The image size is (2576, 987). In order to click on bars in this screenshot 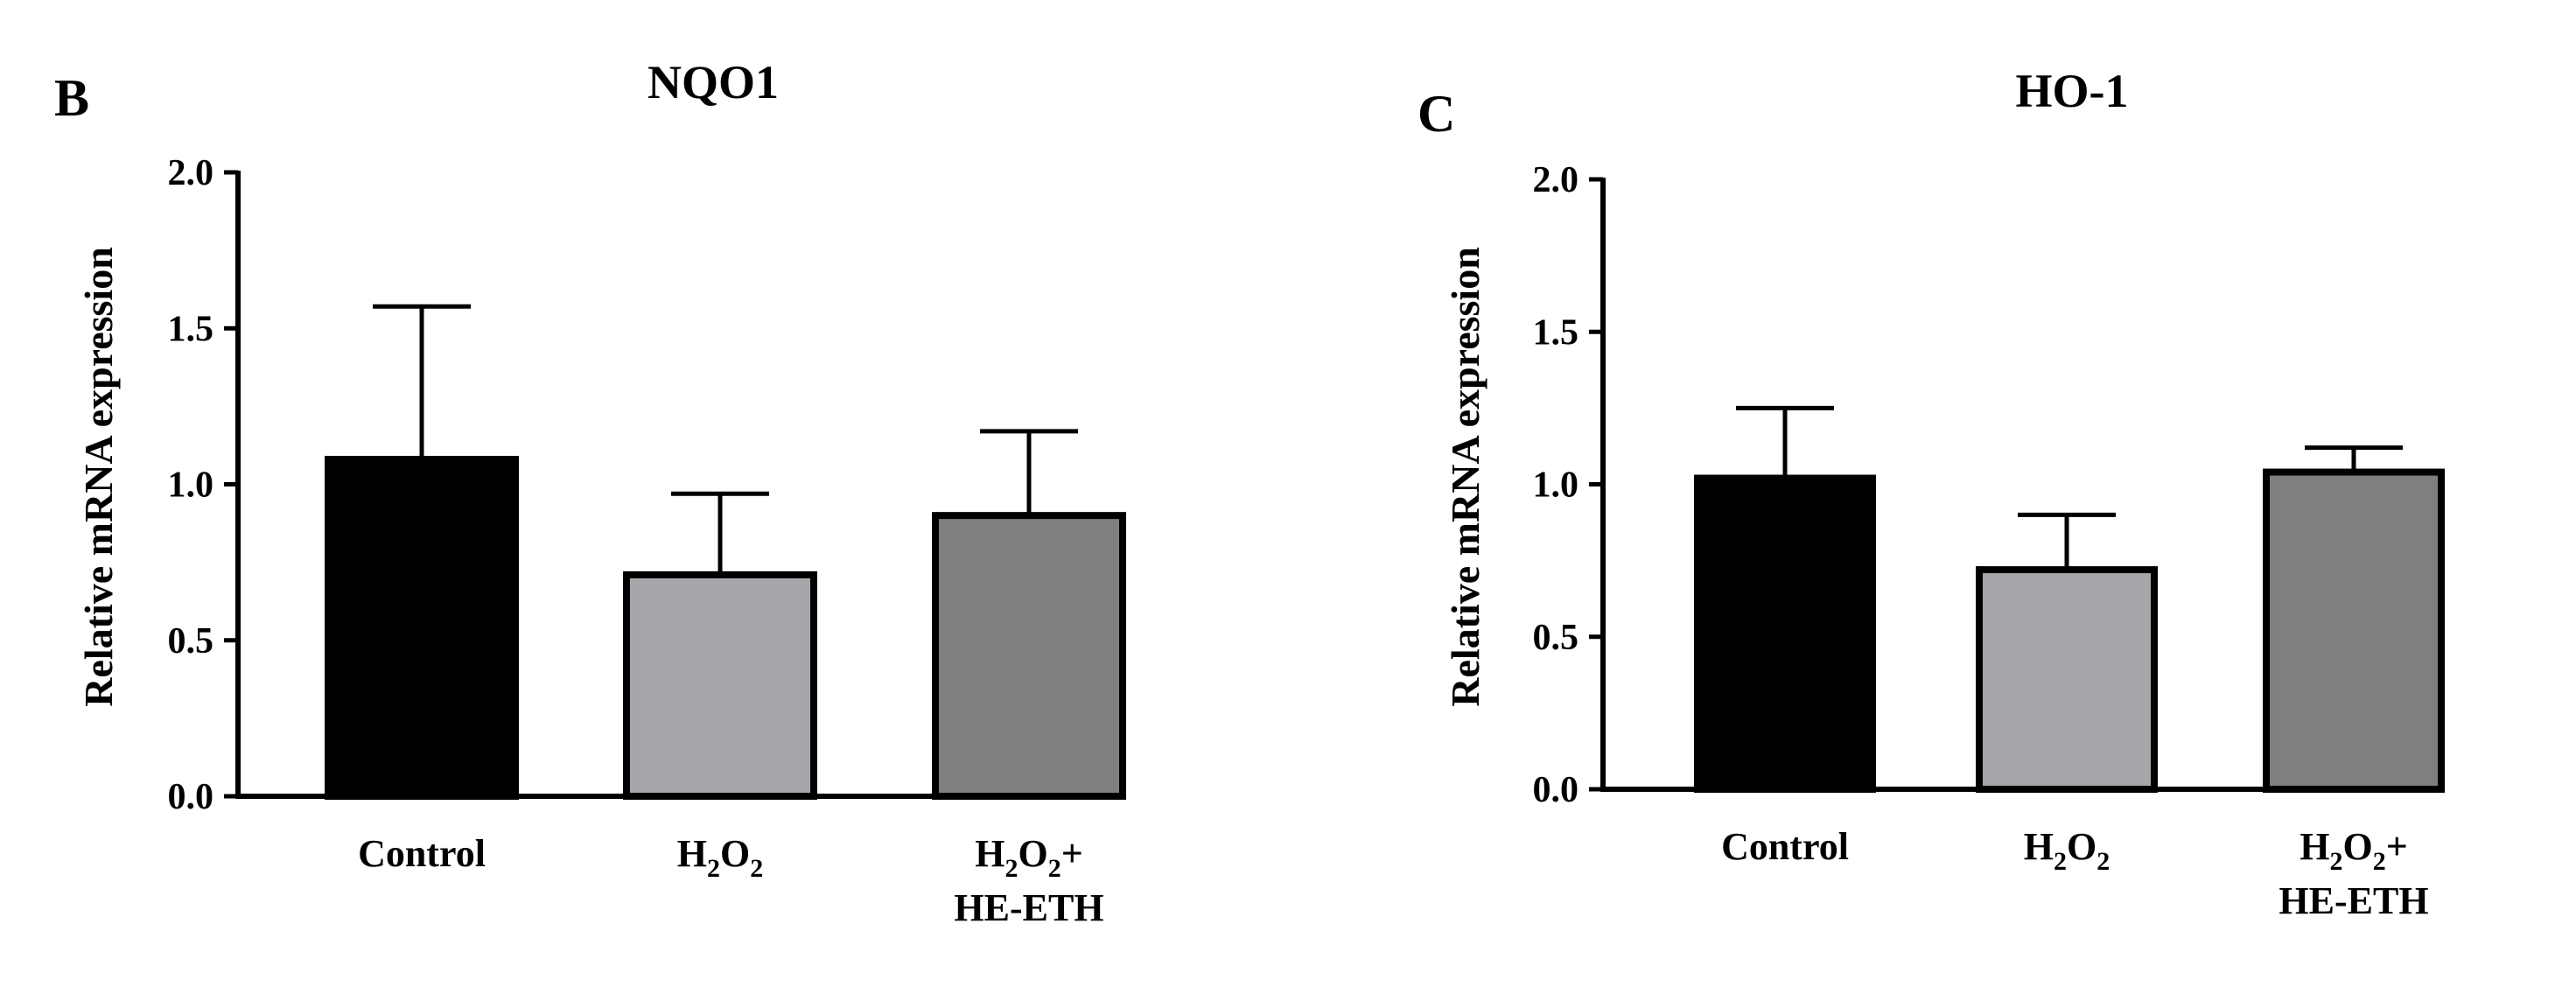, I will do `click(2069, 599)`.